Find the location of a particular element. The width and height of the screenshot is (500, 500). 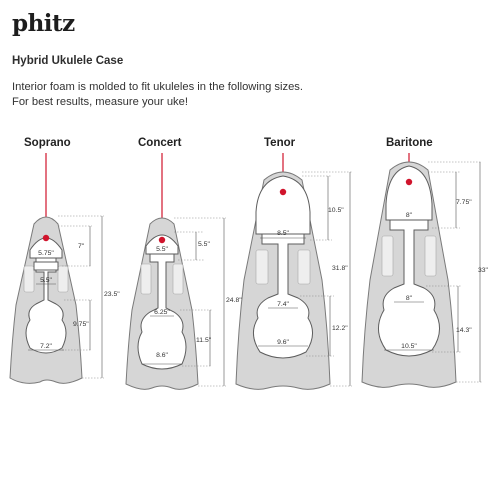

dim-total-length: 31.8" is located at coordinates (340, 268).